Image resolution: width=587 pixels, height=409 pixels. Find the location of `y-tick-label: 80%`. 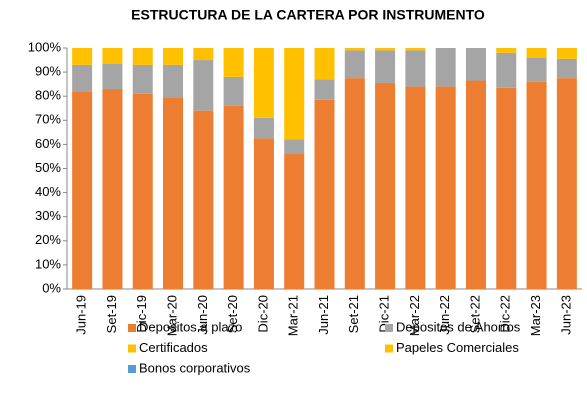

y-tick-label: 80% is located at coordinates (48, 95).